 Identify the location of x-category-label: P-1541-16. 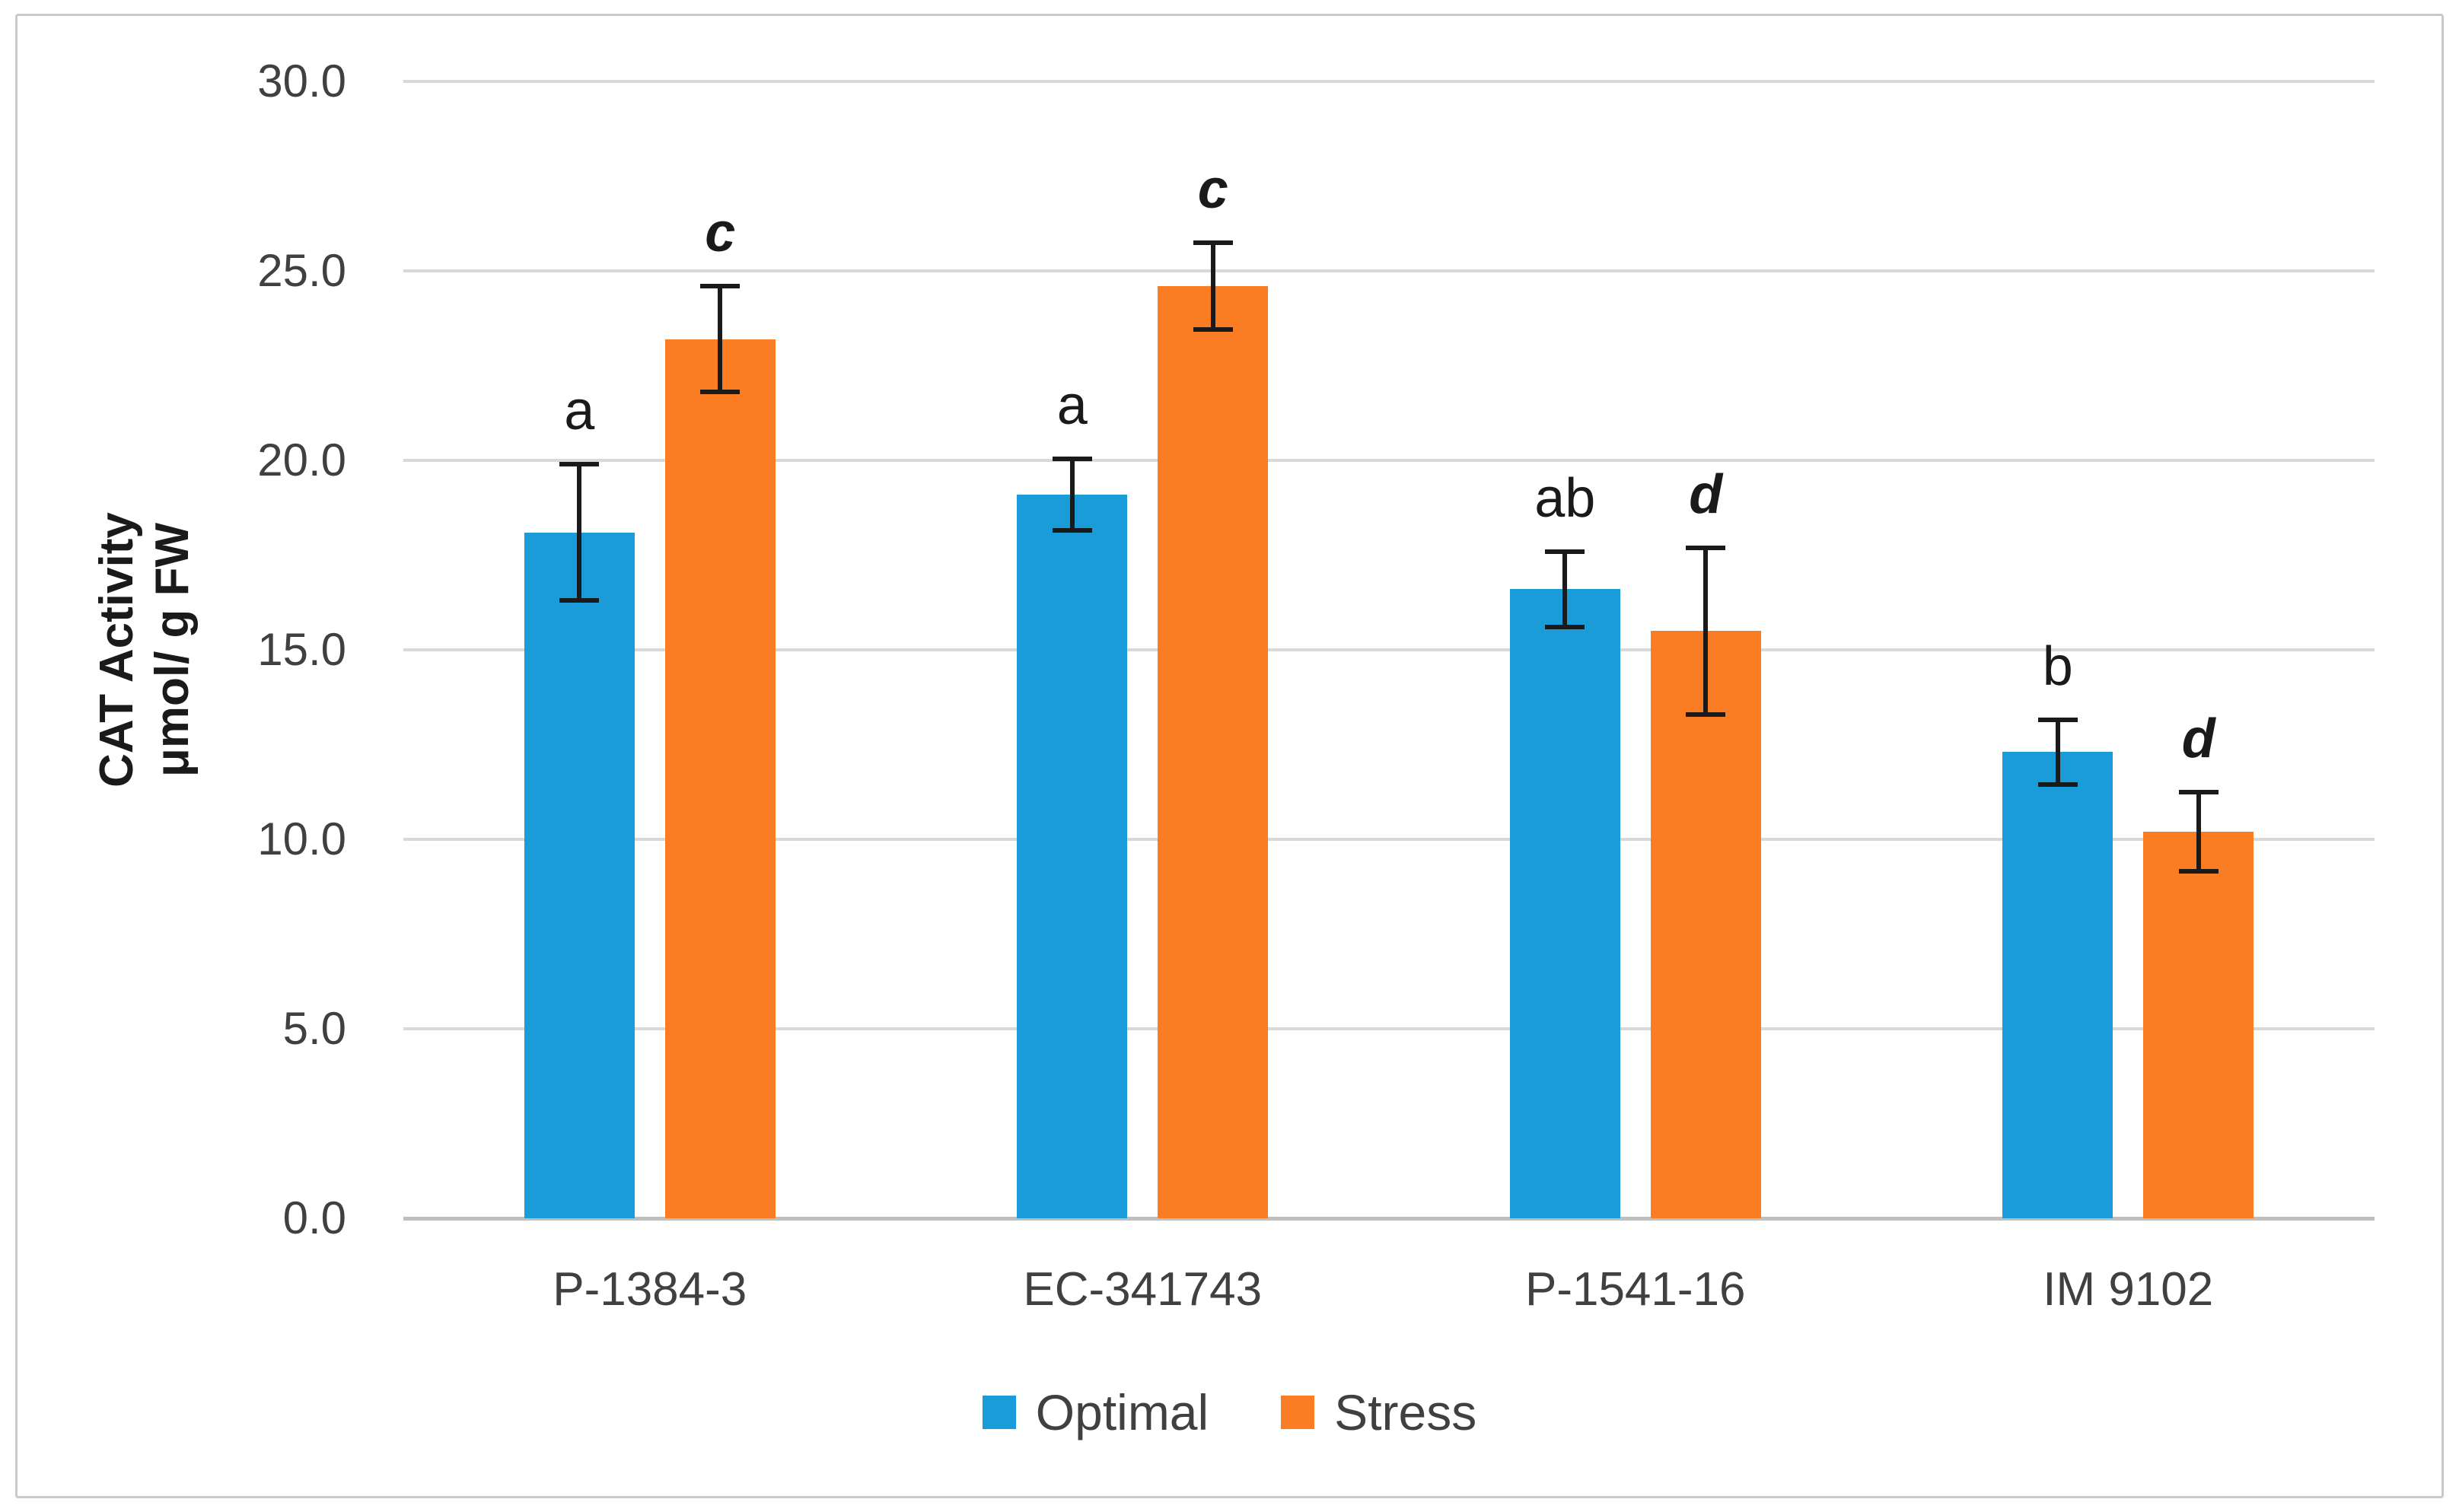
(1635, 1289).